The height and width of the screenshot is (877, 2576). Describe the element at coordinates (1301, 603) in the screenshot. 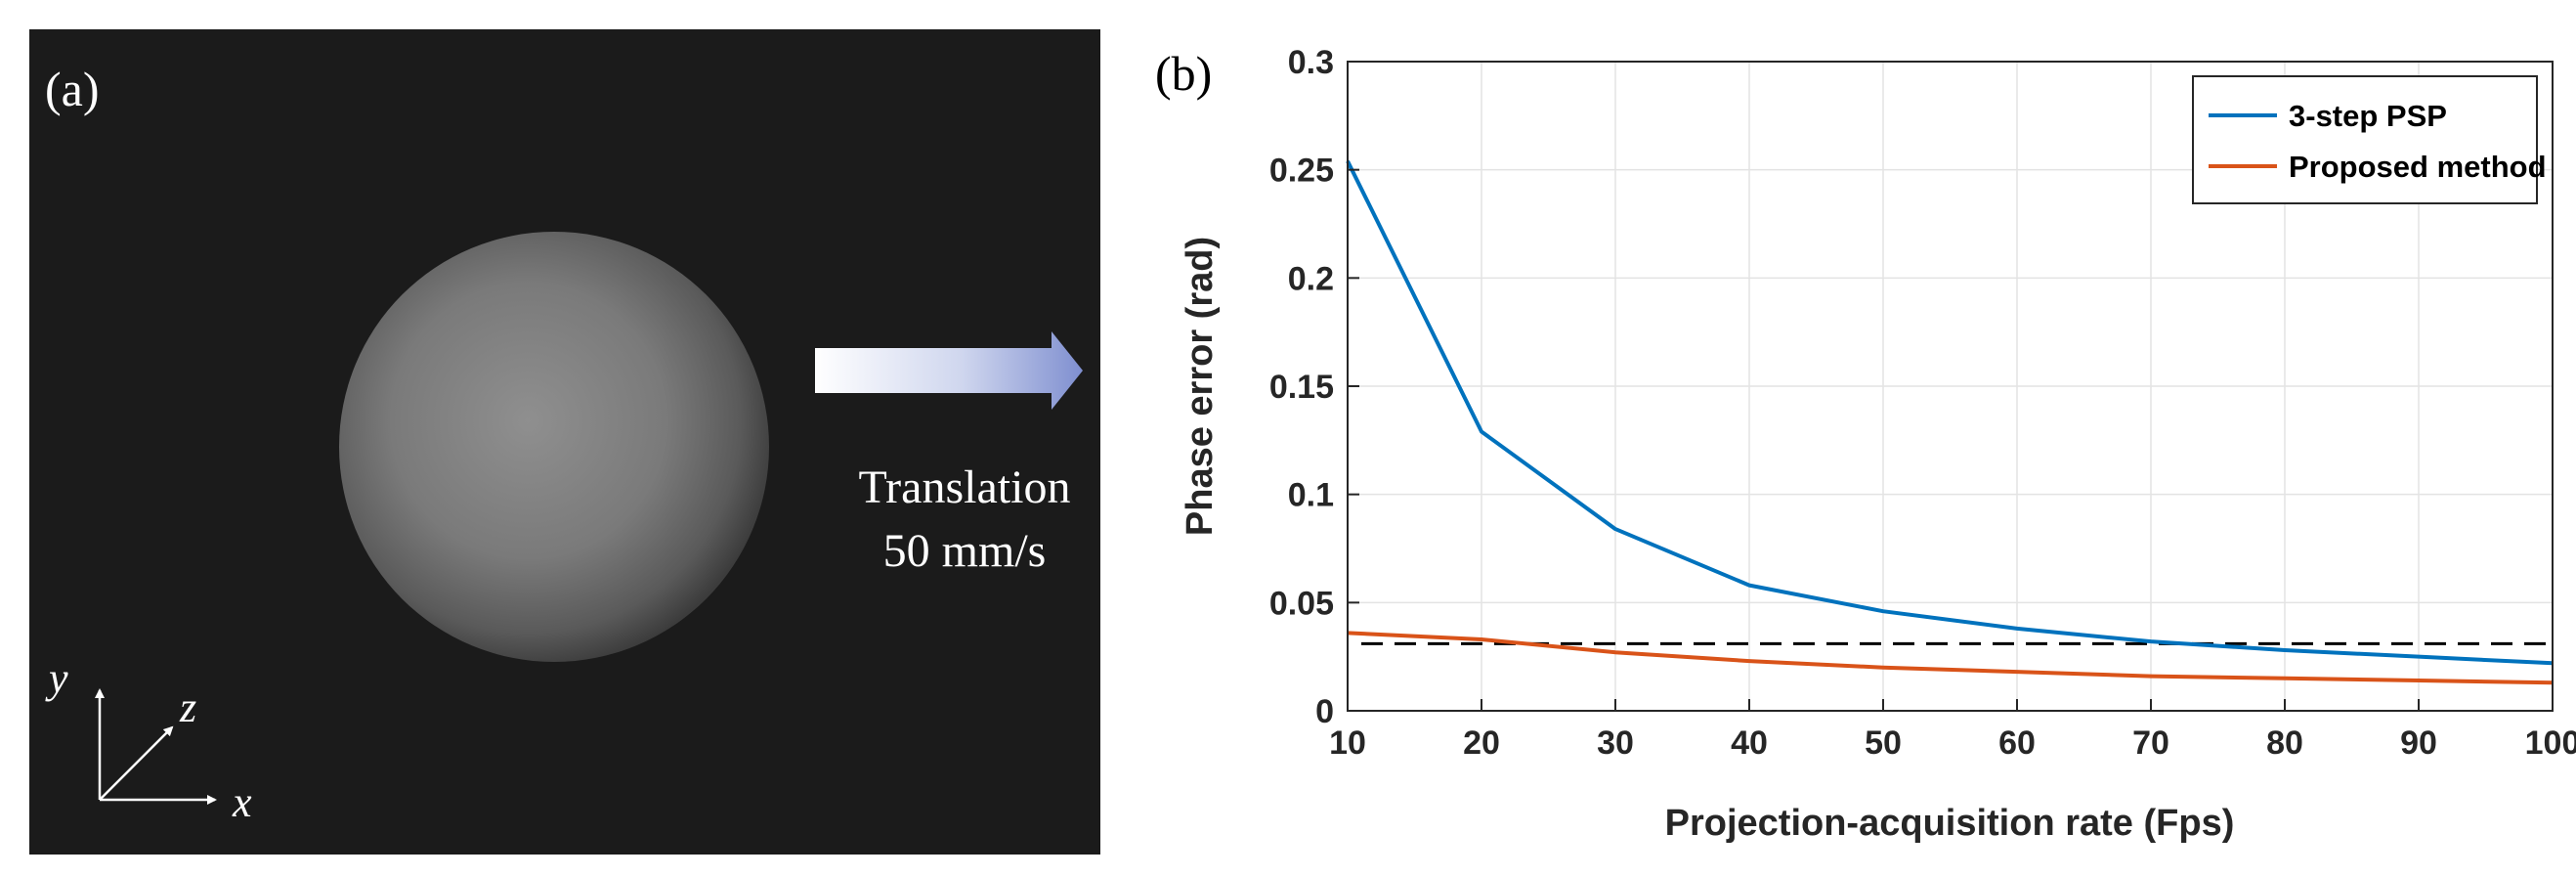

I see `y-tick-label: 0.05` at that location.